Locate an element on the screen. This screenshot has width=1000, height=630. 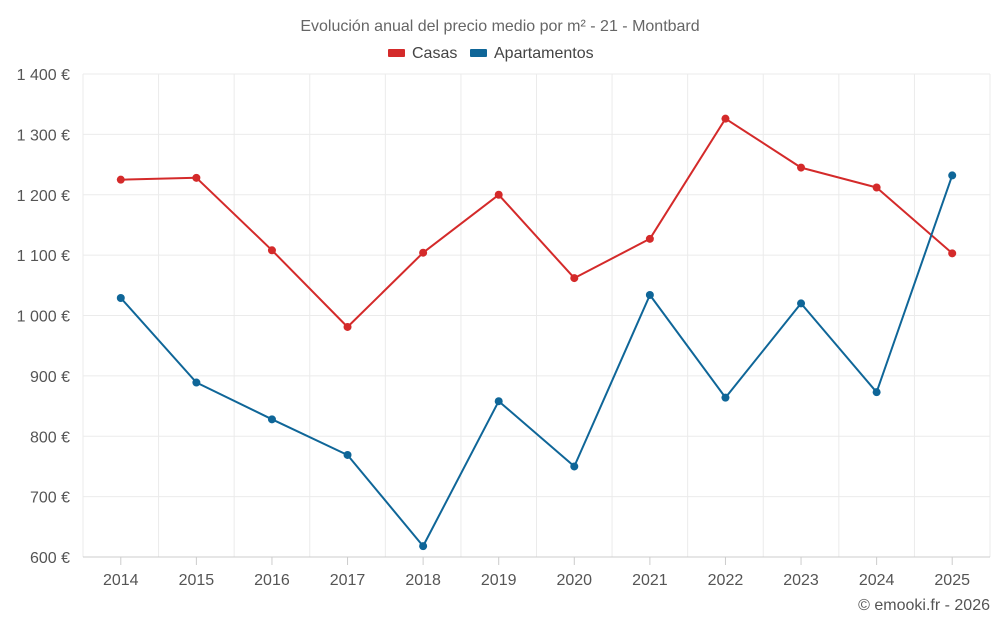
legend-item-casas: Casas is located at coordinates (422, 53).